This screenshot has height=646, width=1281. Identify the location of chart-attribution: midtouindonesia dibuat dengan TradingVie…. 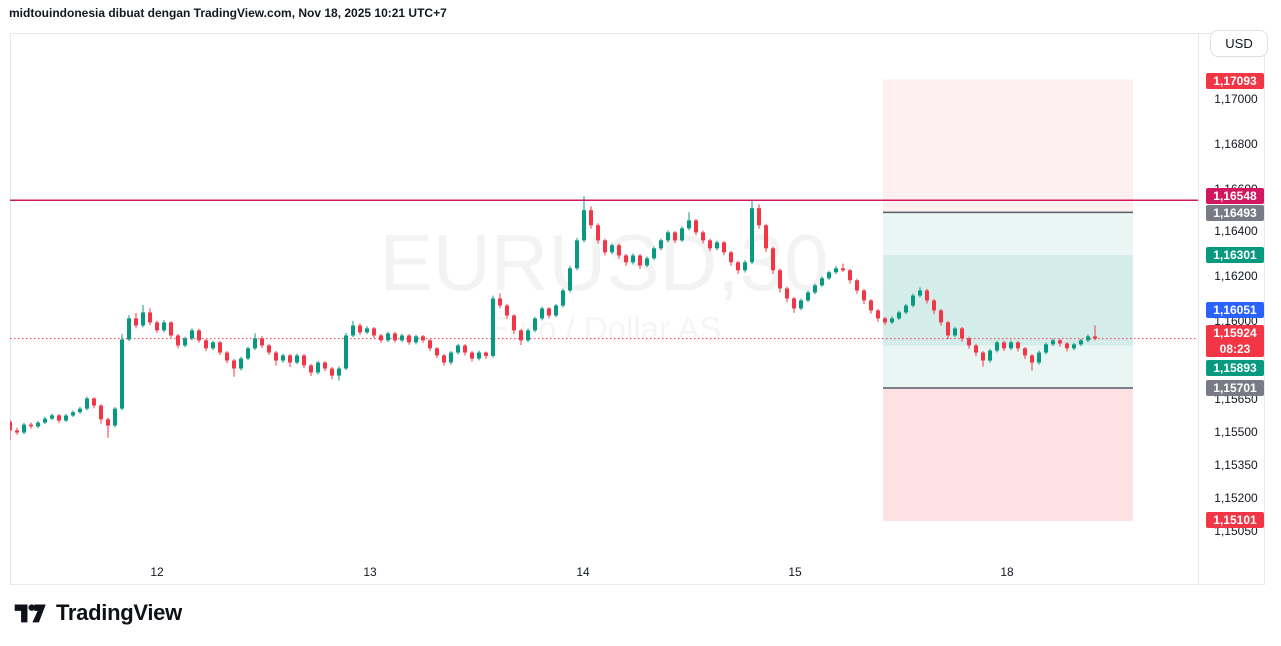
(228, 13).